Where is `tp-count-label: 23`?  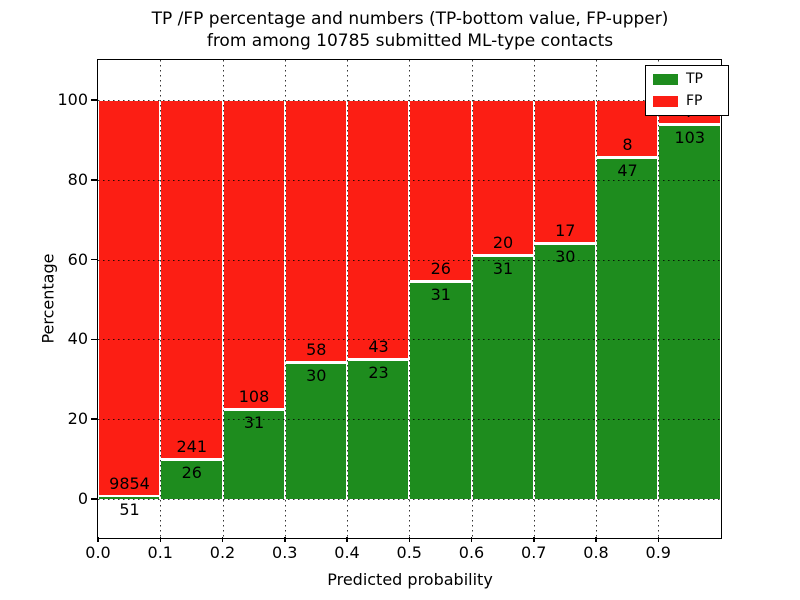
tp-count-label: 23 is located at coordinates (378, 372).